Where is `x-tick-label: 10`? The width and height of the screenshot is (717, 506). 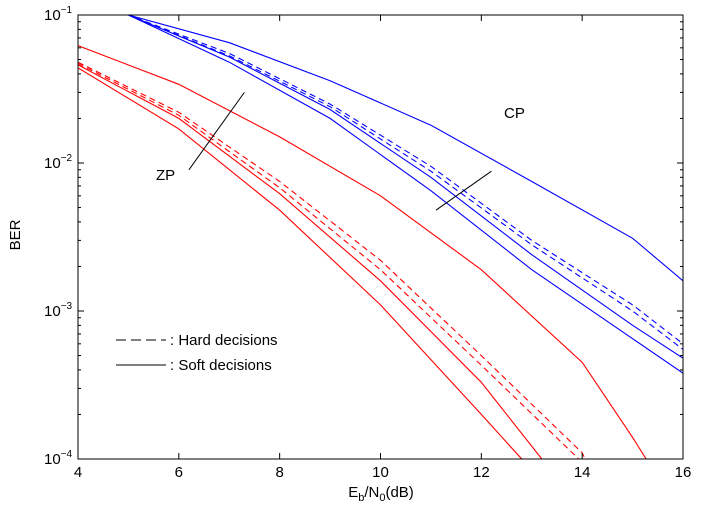
x-tick-label: 10 is located at coordinates (380, 472).